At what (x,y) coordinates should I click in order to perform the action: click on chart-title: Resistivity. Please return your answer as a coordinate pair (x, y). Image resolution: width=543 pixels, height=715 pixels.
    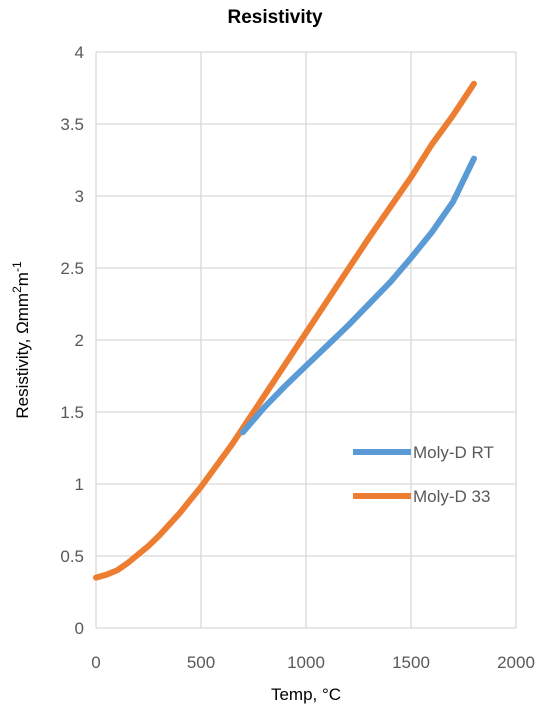
    Looking at the image, I should click on (274, 17).